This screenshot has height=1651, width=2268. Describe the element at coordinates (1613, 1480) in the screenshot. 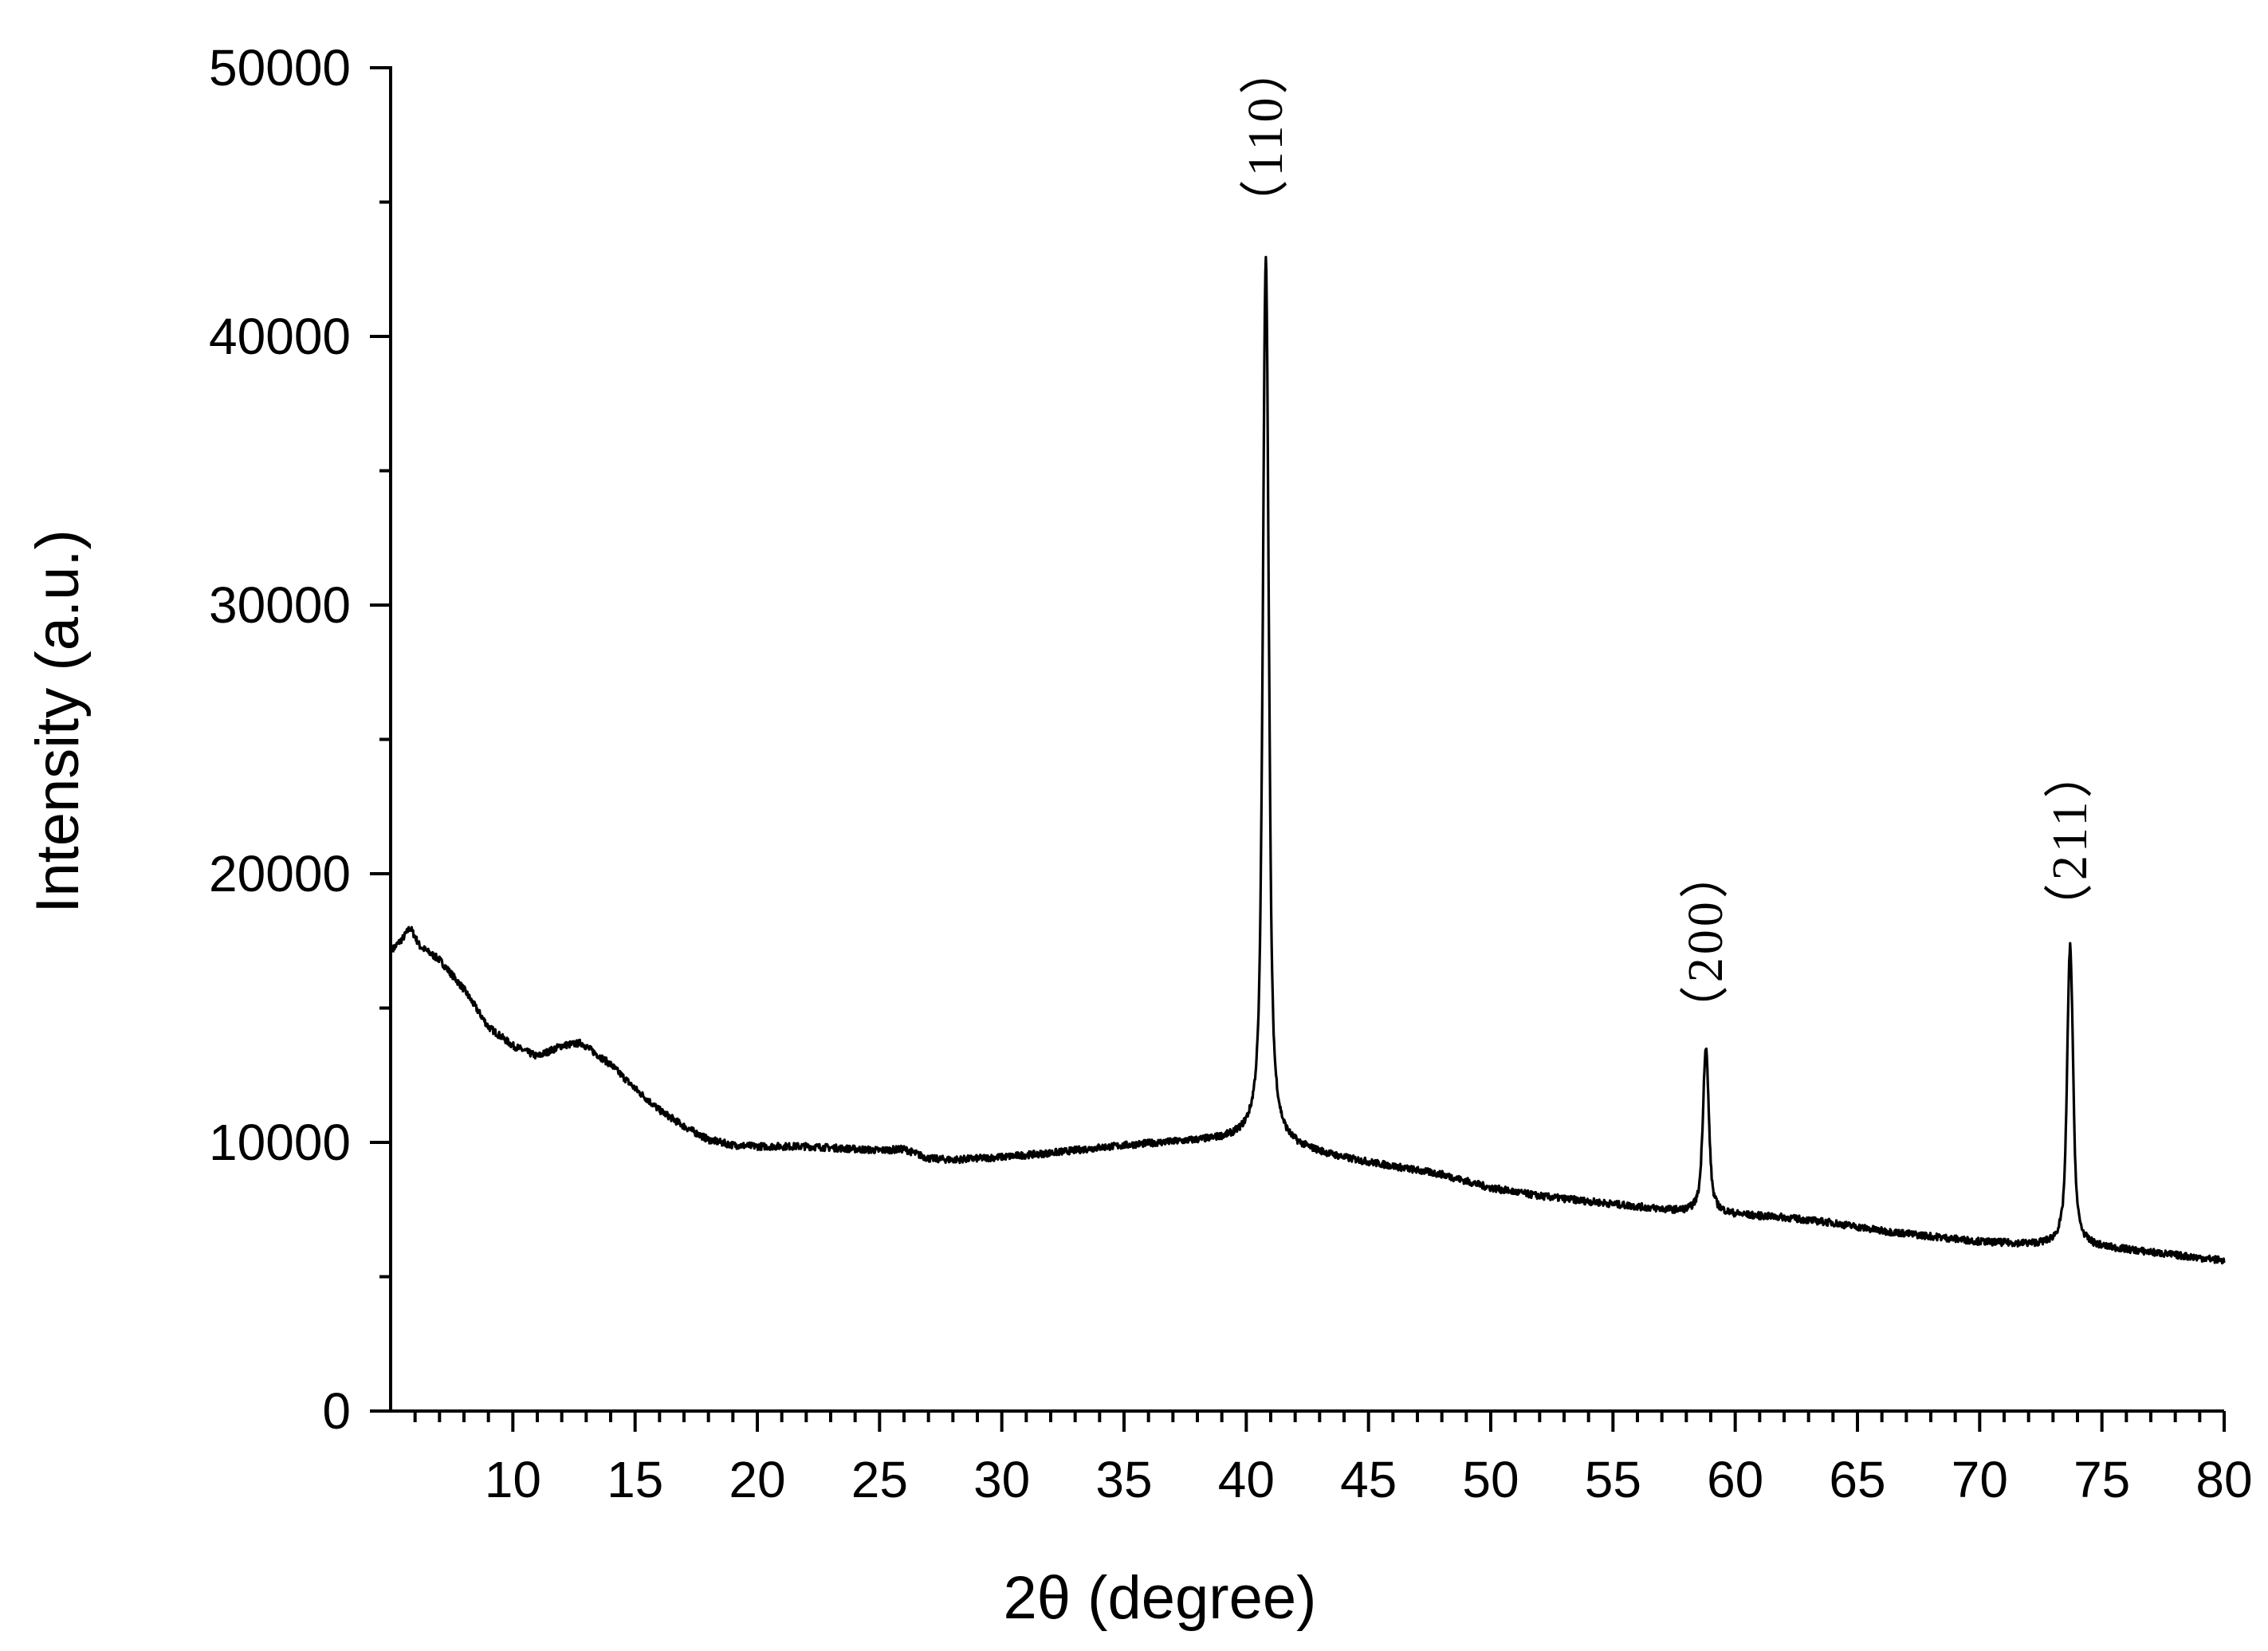

I see `x-tick-label: 55` at that location.